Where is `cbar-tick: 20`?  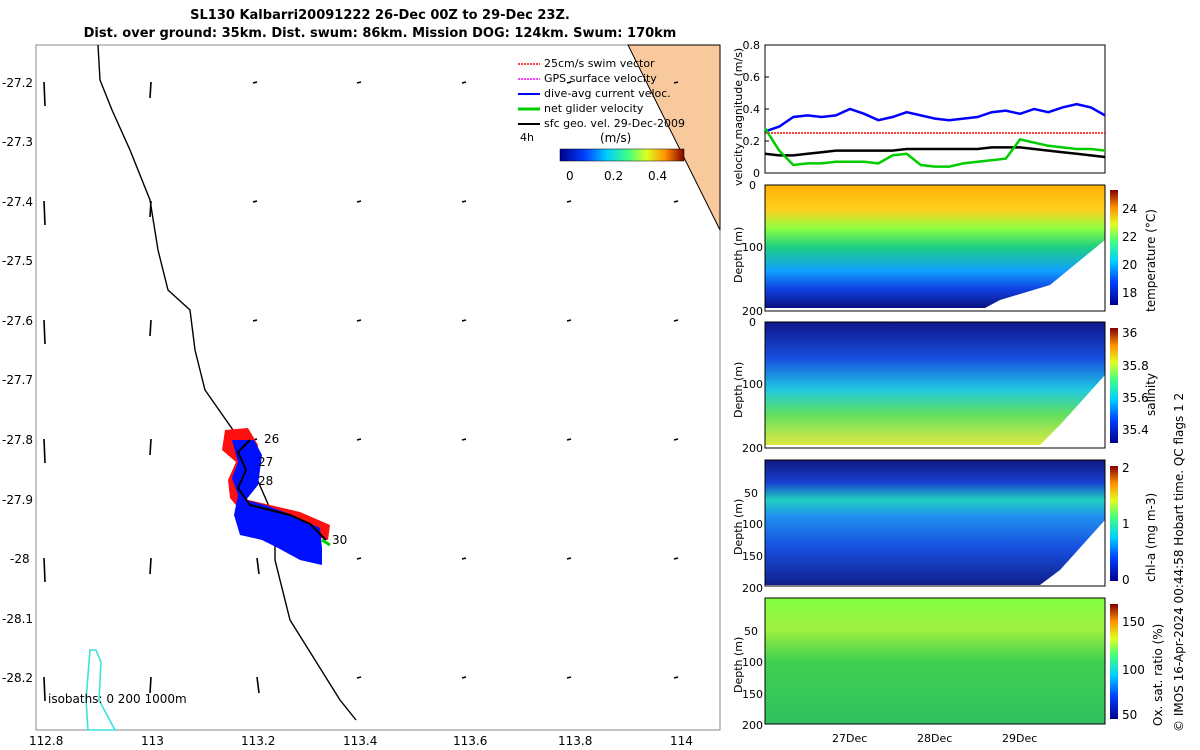 cbar-tick: 20 is located at coordinates (1129, 265).